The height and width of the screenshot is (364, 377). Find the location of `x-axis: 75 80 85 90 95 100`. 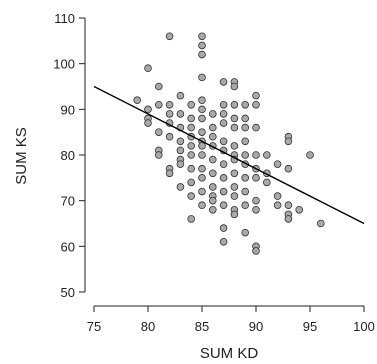

x-axis: 75 80 85 90 95 100 is located at coordinates (231, 319).